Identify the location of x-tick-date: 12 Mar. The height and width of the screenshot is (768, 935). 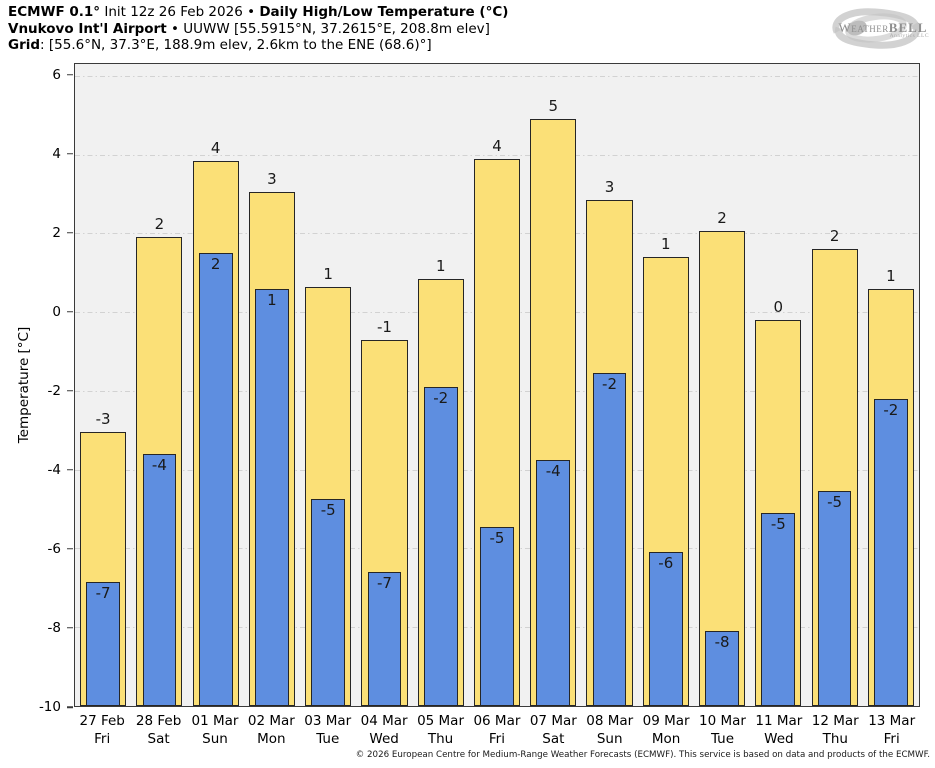
(835, 721).